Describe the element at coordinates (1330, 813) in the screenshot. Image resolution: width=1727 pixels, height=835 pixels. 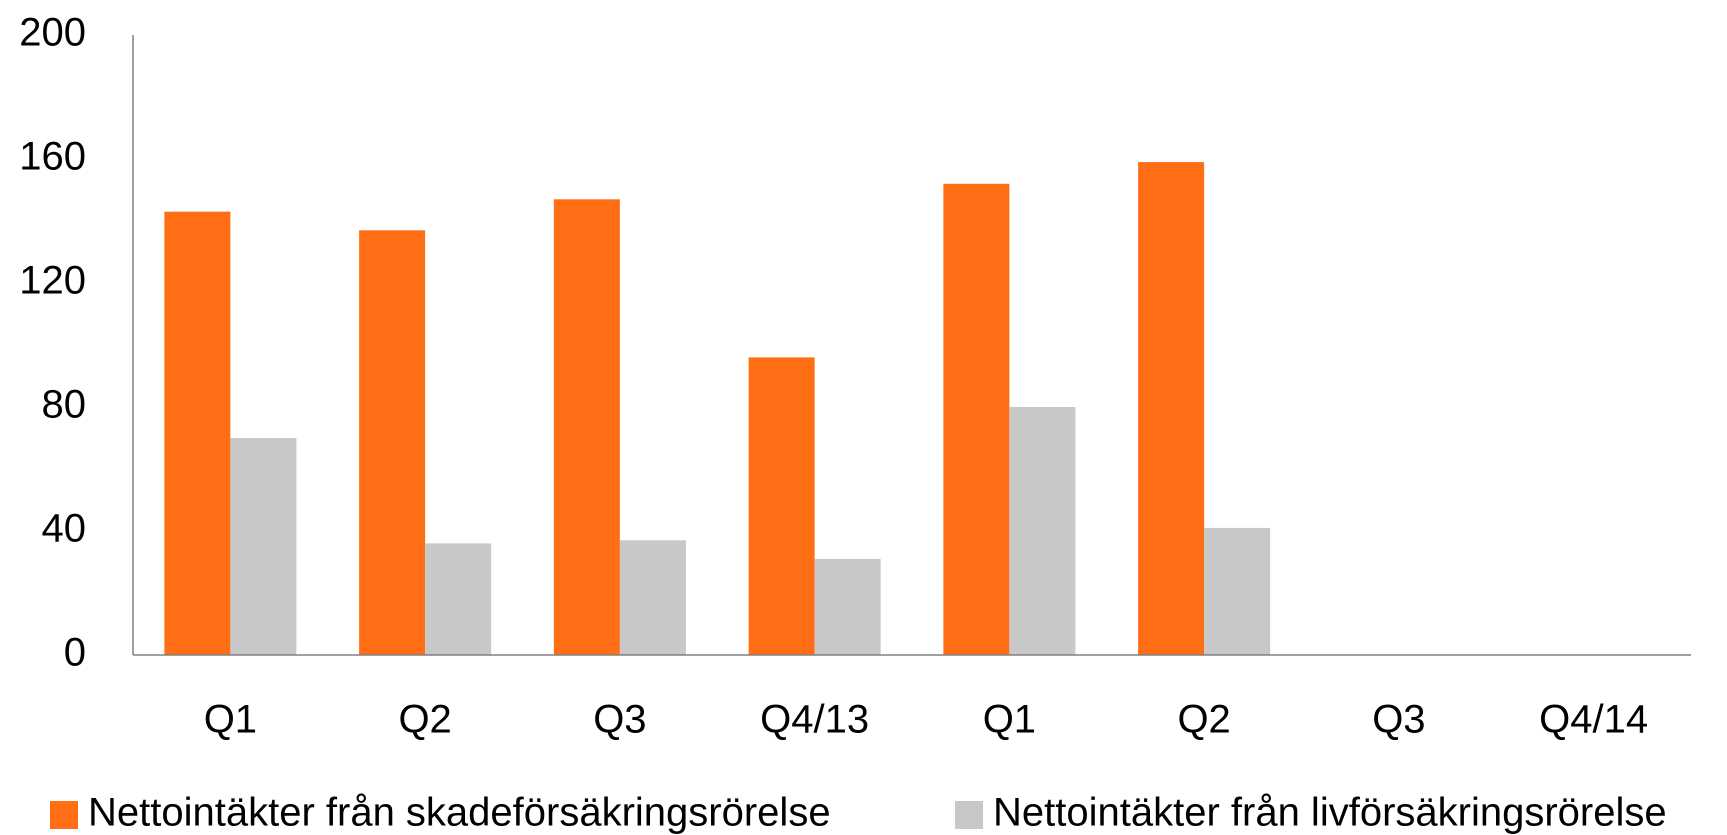
I see `legend-label: Nettointäkter från livförsäkringsrörelse` at that location.